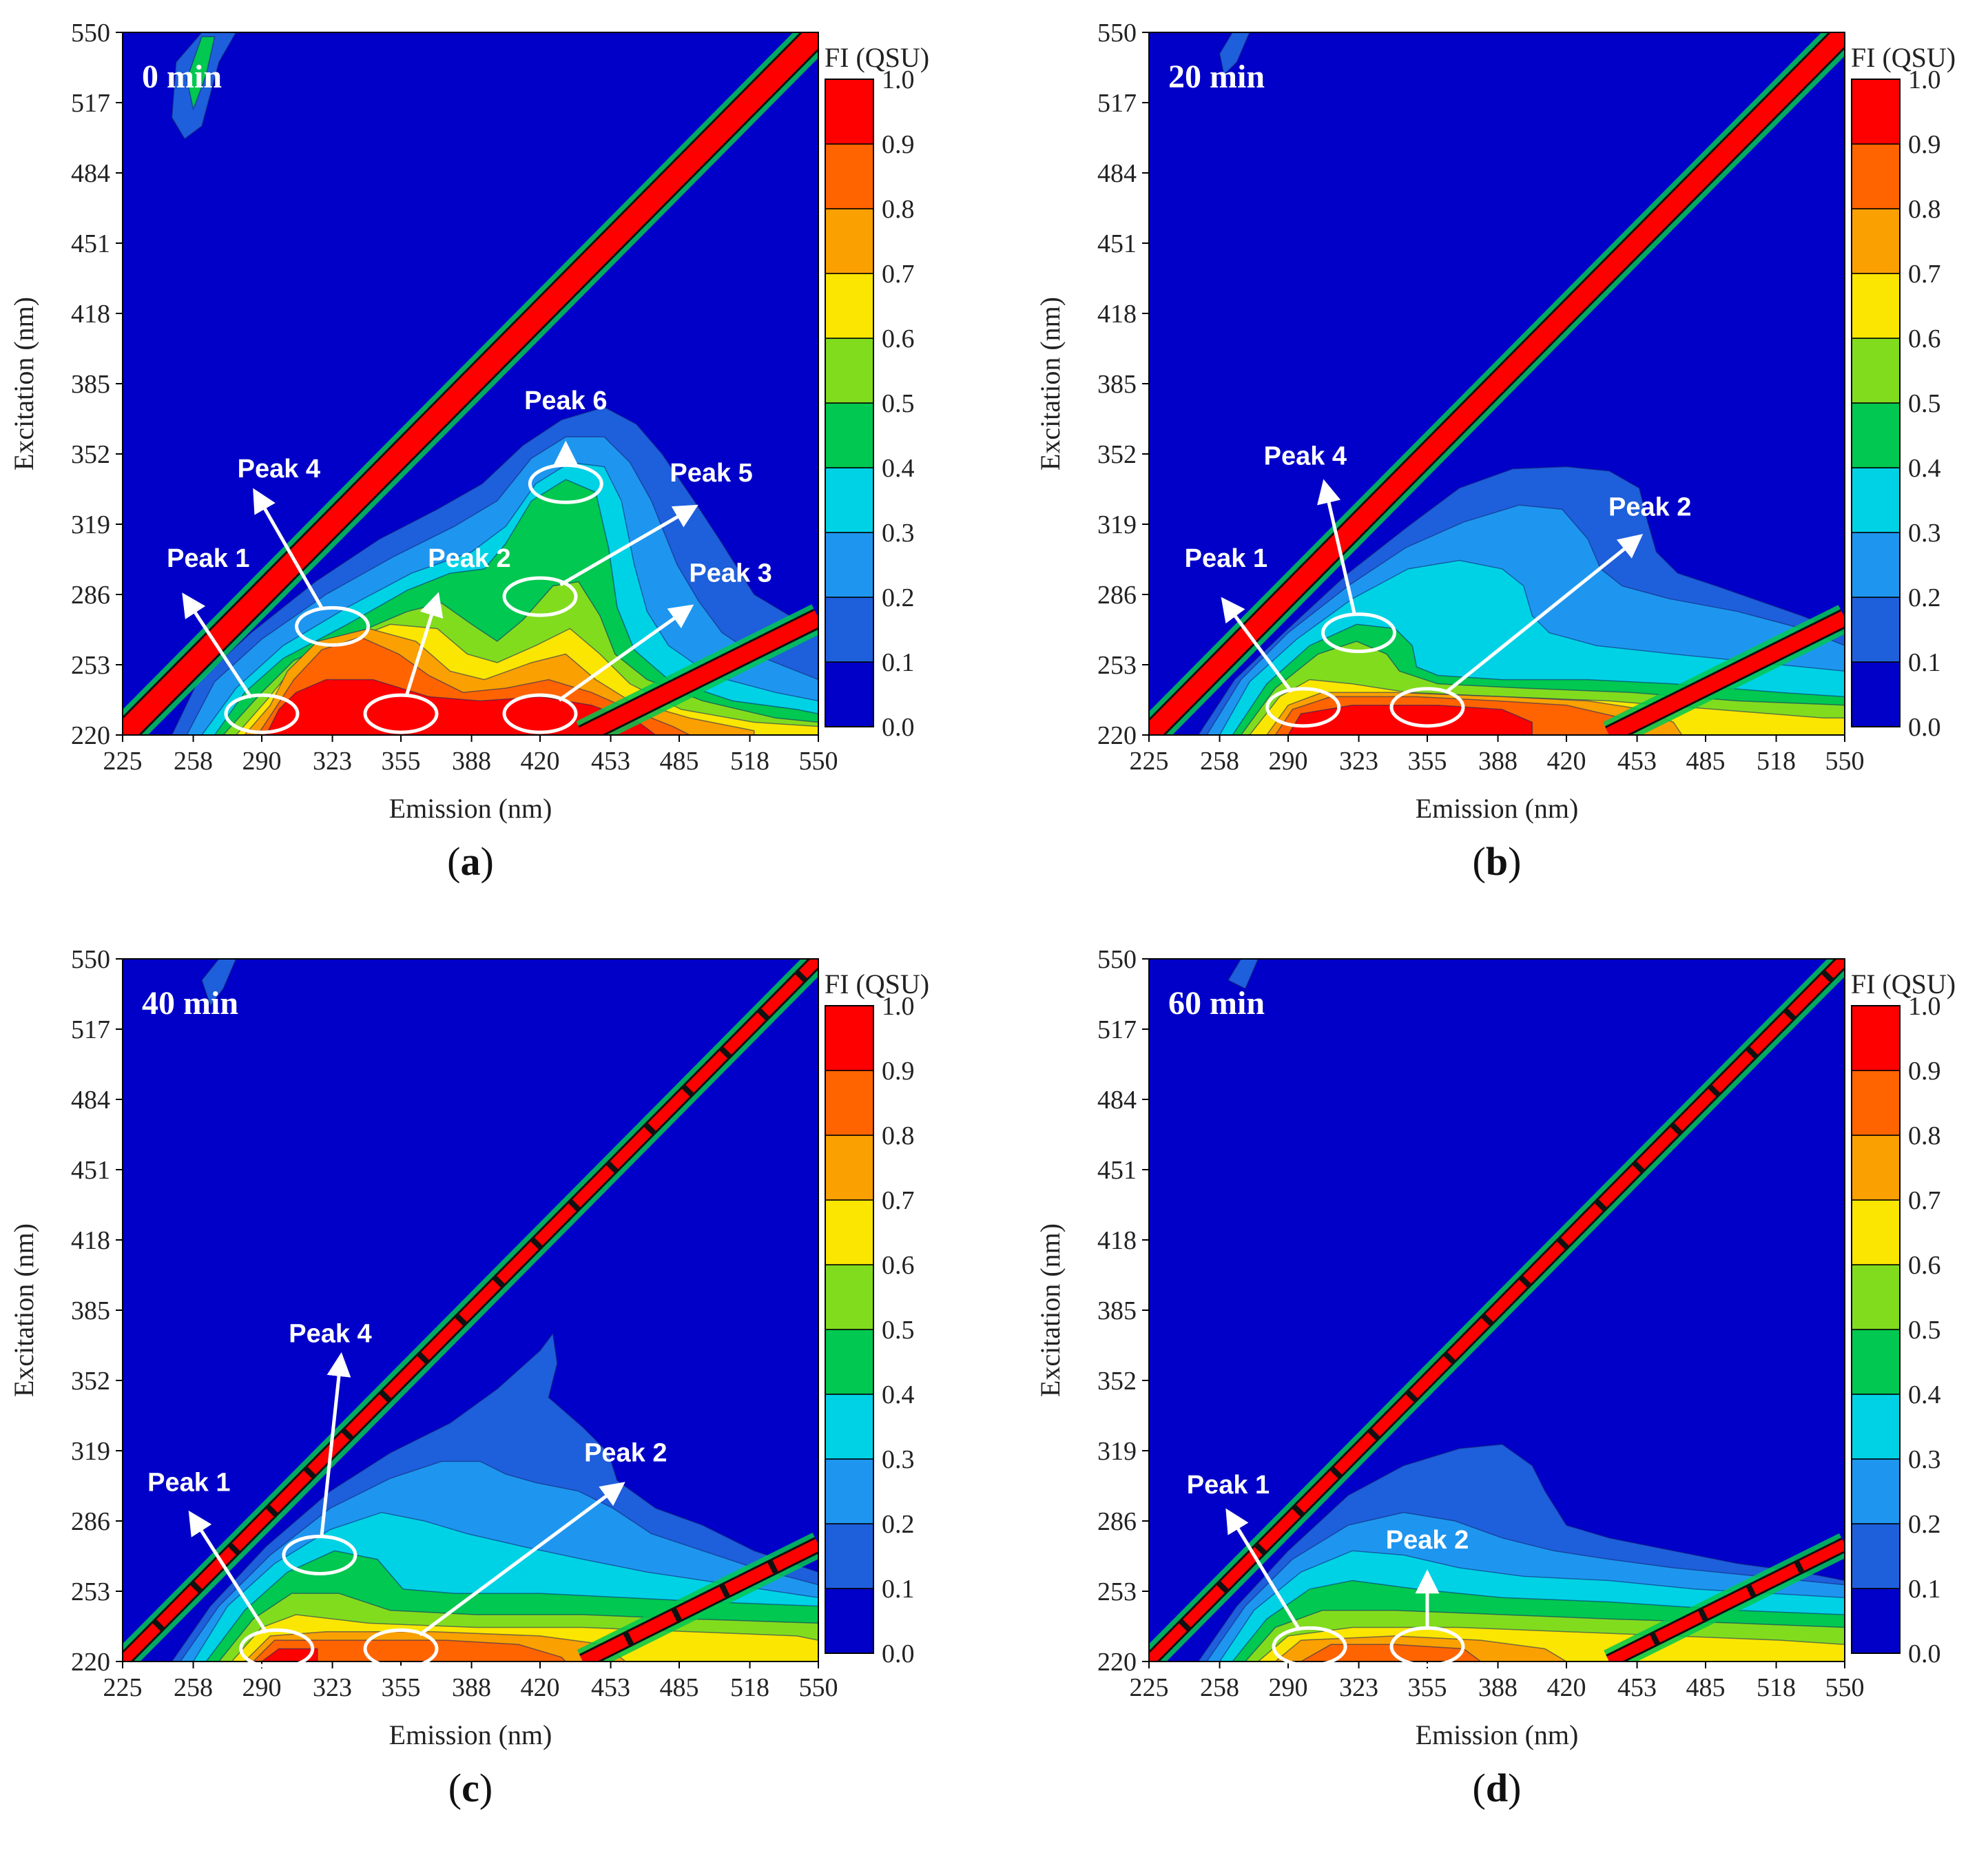 This screenshot has width=1988, height=1853. Describe the element at coordinates (90, 1100) in the screenshot. I see `y-tick-label: 484` at that location.